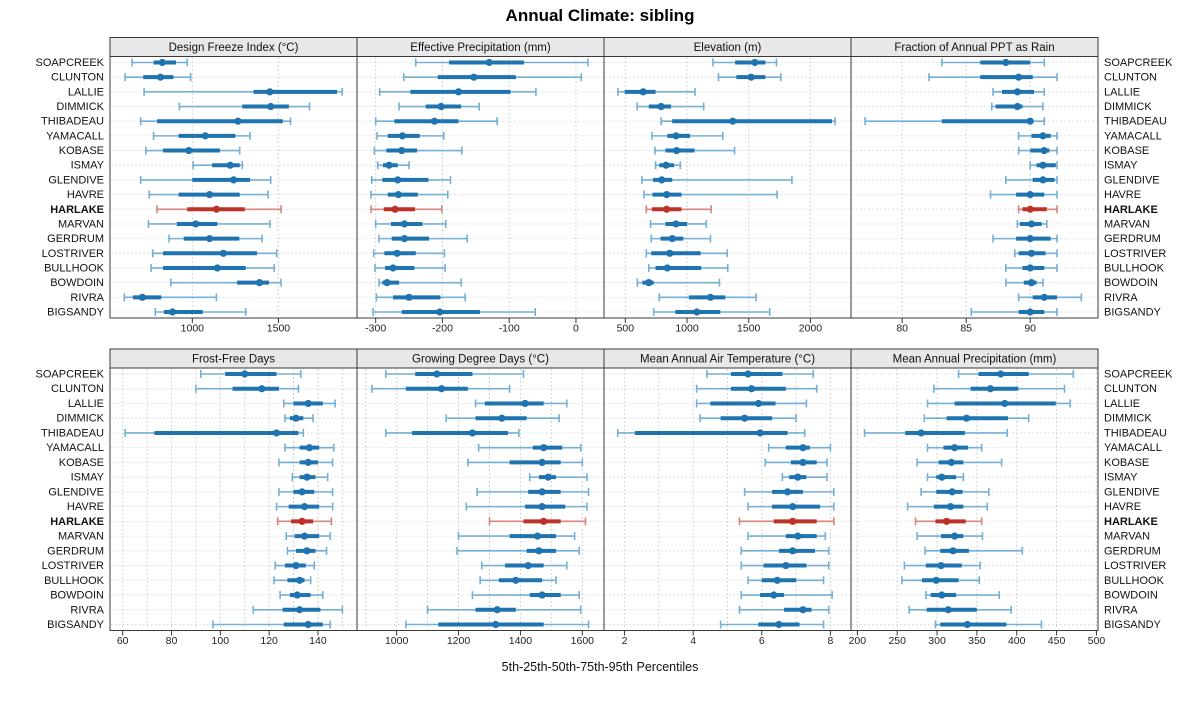  What do you see at coordinates (583, 641) in the screenshot?
I see `axis-tick-label: 1600` at bounding box center [583, 641].